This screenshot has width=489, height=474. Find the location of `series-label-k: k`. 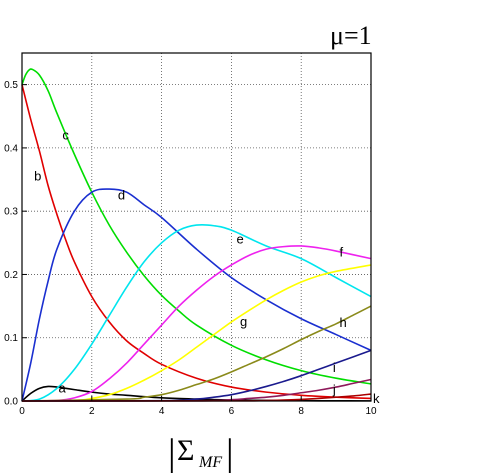

series-label-k: k is located at coordinates (376, 398).